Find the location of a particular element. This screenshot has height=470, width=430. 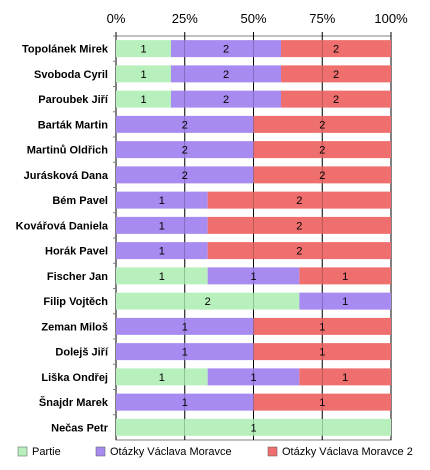

category-label: Bém Pavel is located at coordinates (80, 201).